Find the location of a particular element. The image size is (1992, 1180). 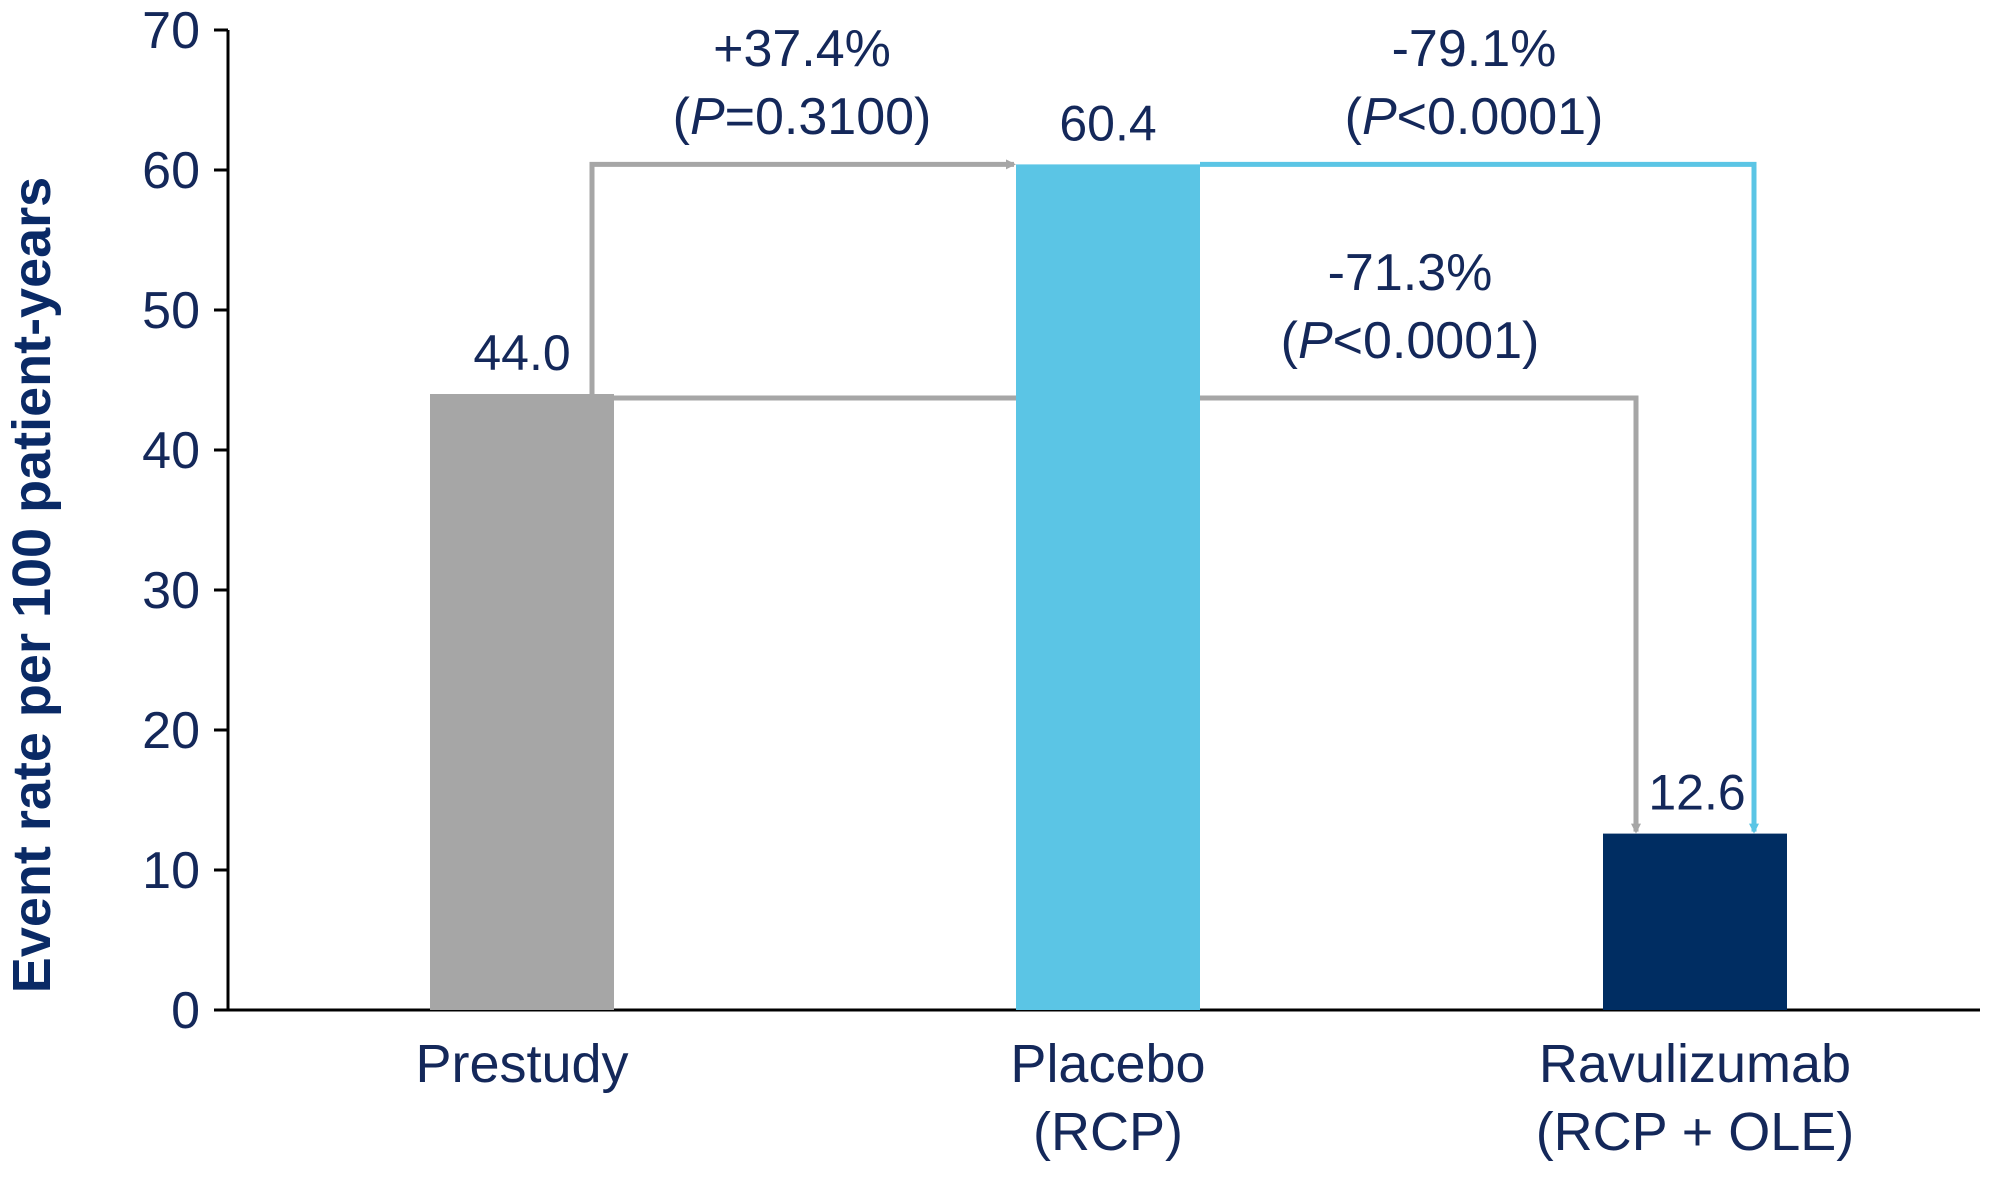

y-tick-label: 30 is located at coordinates (171, 591).